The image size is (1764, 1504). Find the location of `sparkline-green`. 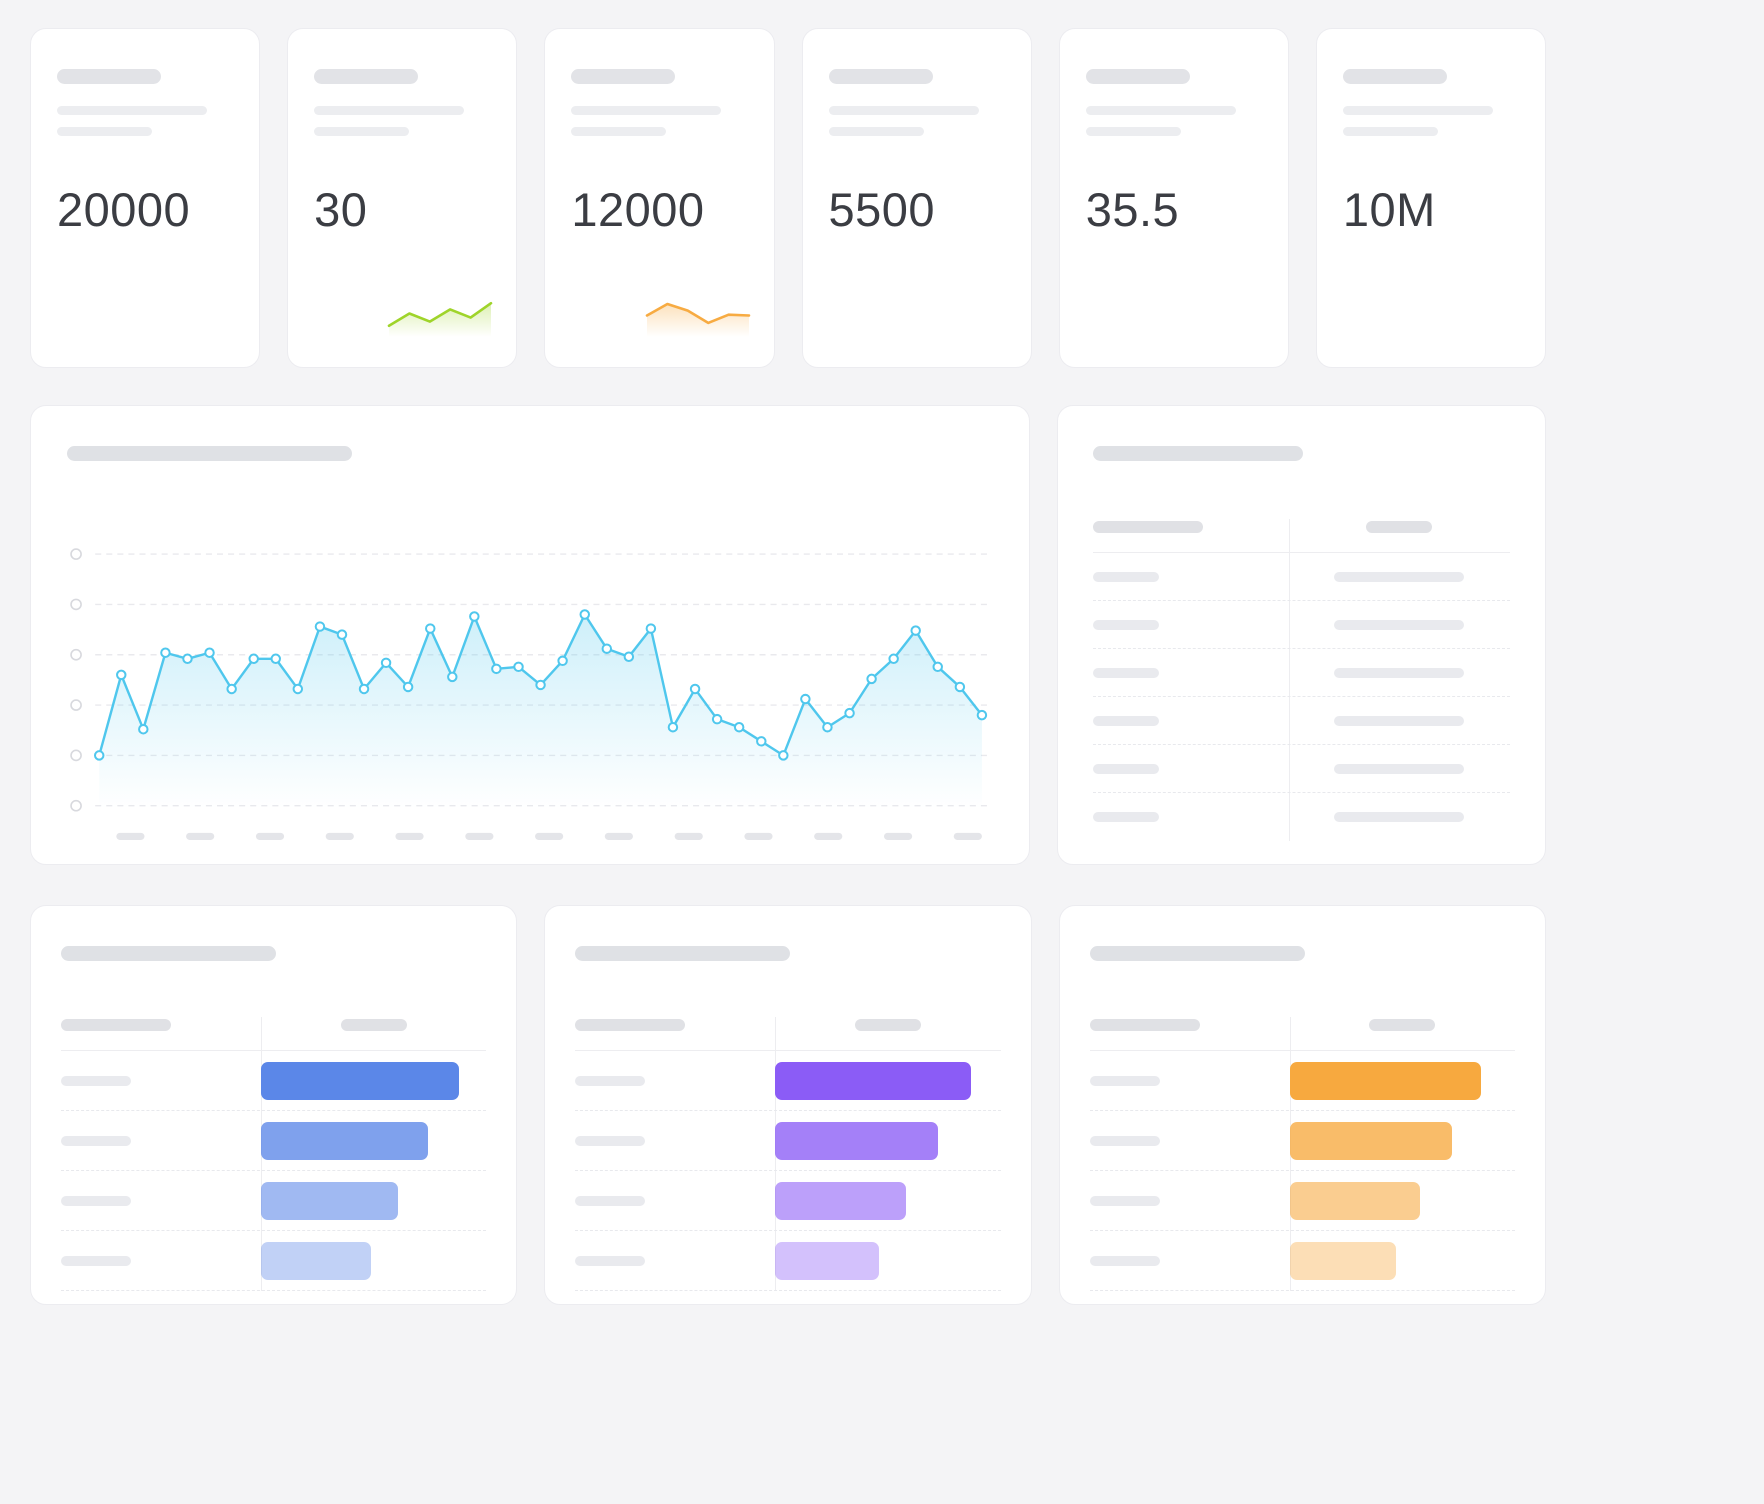

sparkline-green is located at coordinates (440, 319).